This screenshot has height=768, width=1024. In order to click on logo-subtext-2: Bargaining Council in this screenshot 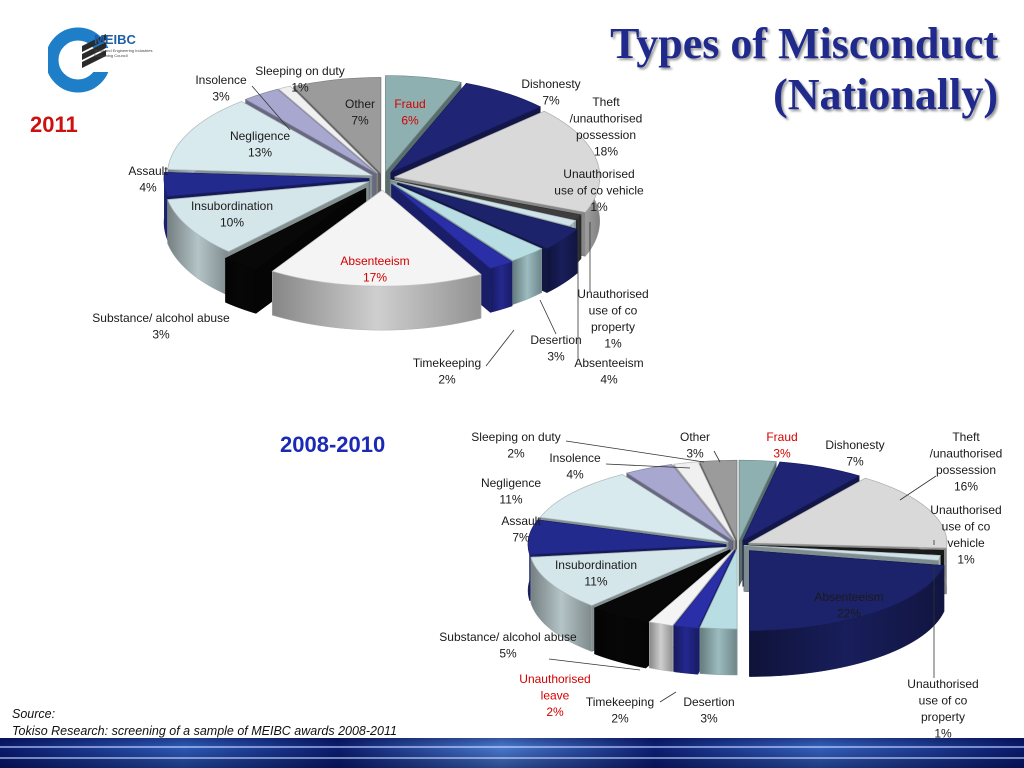, I will do `click(111, 55)`.